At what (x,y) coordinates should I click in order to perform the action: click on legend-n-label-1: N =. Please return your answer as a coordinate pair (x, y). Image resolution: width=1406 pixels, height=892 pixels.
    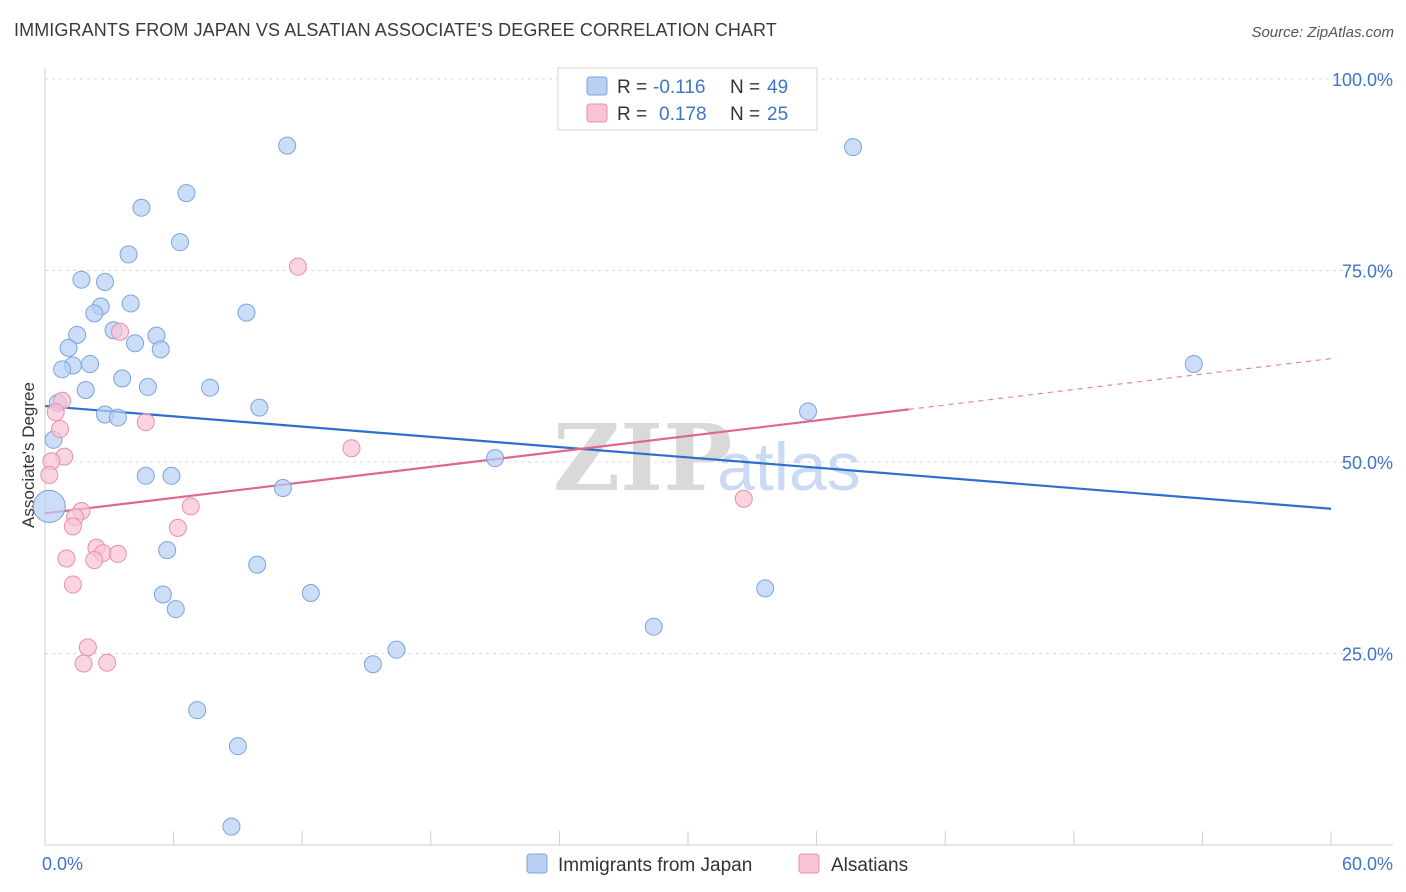
    Looking at the image, I should click on (745, 87).